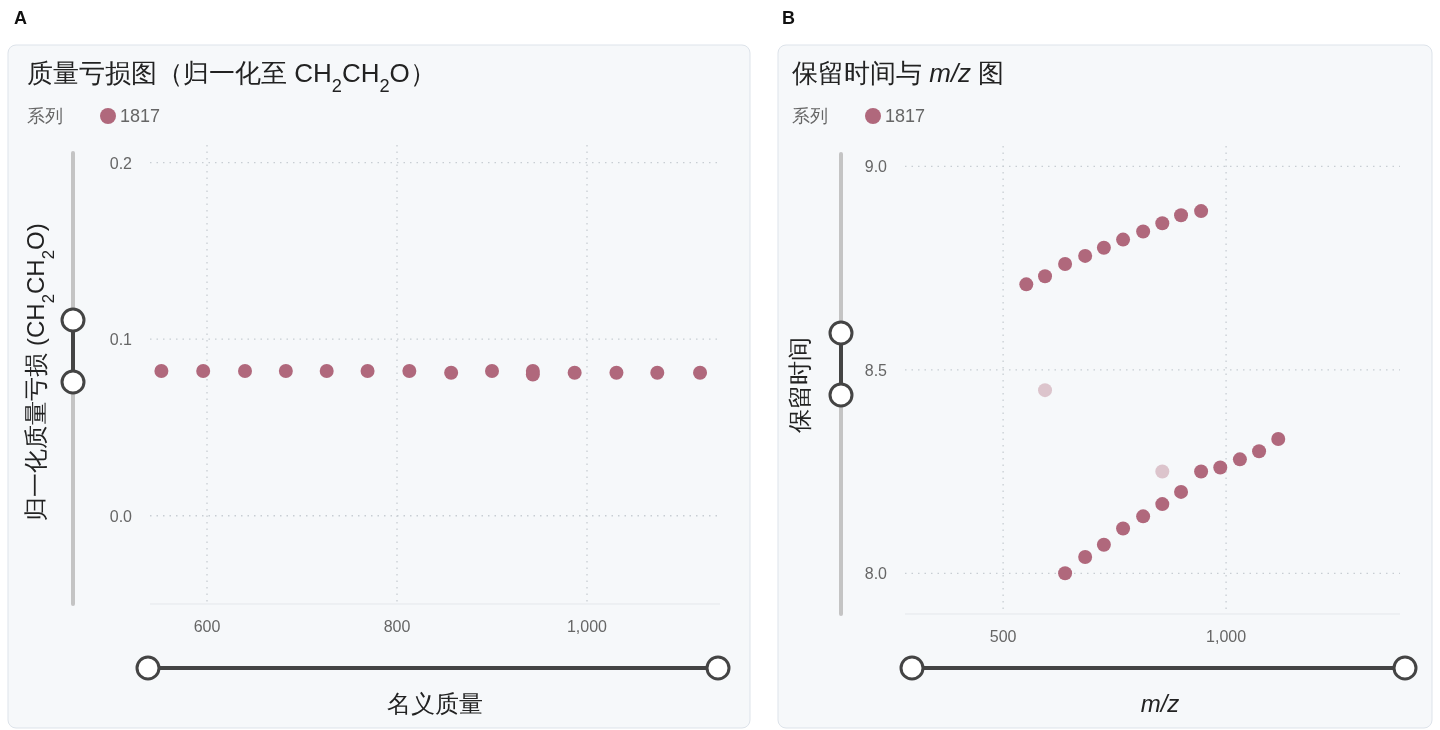  What do you see at coordinates (231, 77) in the screenshot?
I see `chart-title: 质量亏损图（归一化至 CH$_{2}$CH$_{2}$O）` at bounding box center [231, 77].